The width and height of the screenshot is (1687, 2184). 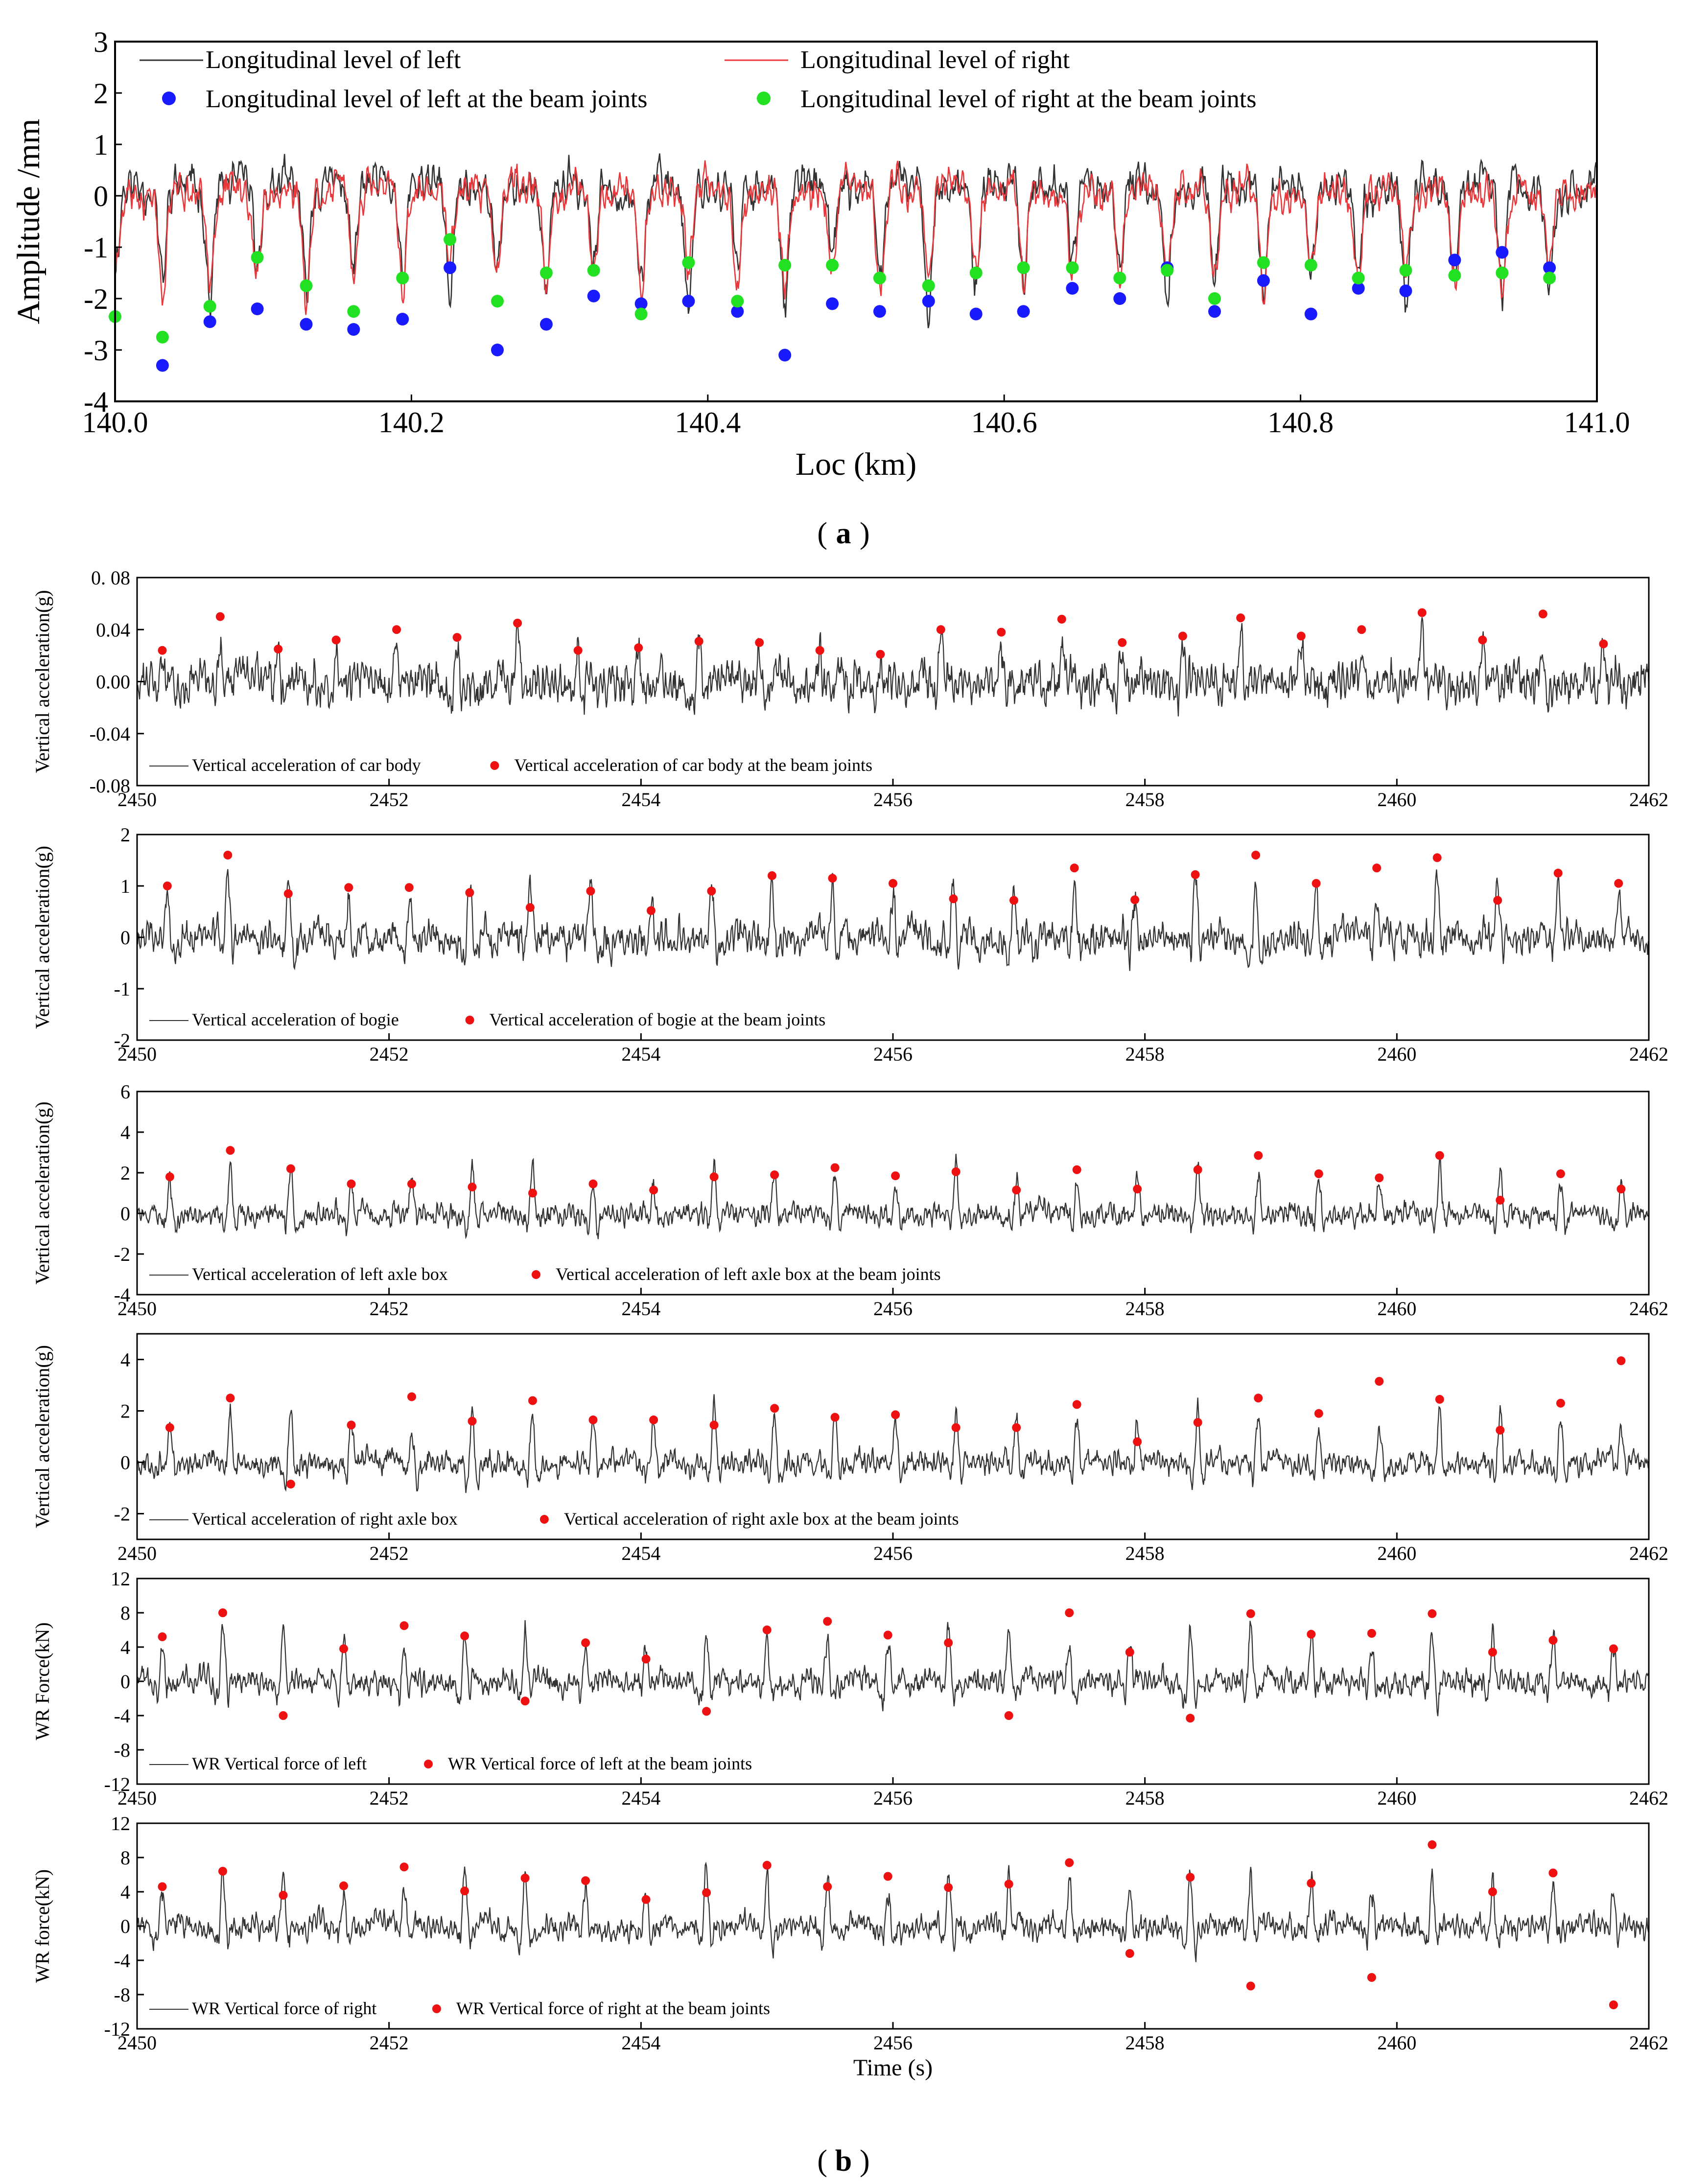 I want to click on y-tick-label-a-1: 2, so click(x=101, y=93).